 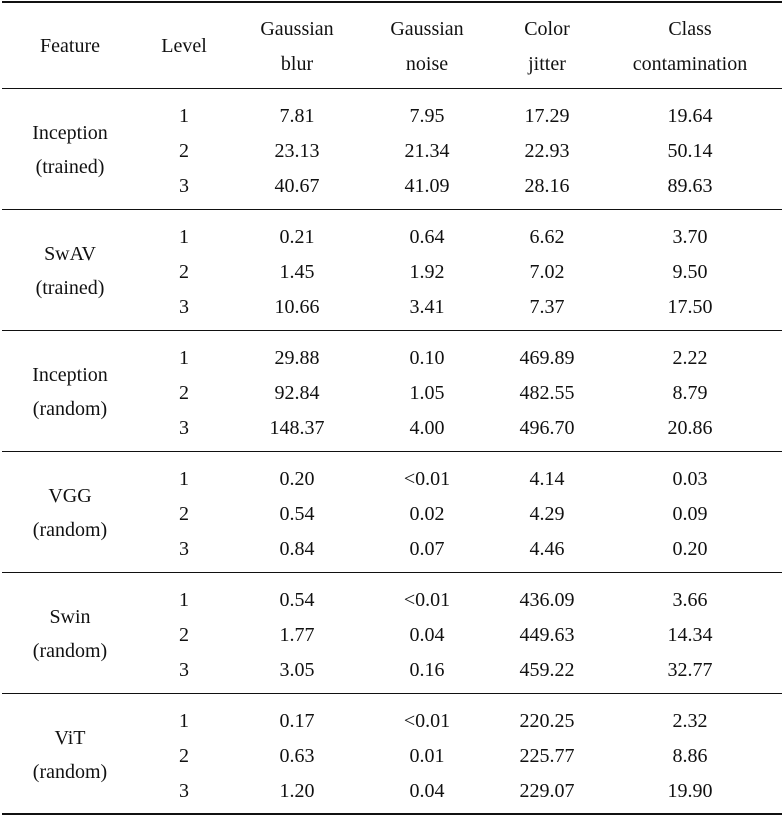 What do you see at coordinates (690, 721) in the screenshot?
I see `table-cell: 2.32` at bounding box center [690, 721].